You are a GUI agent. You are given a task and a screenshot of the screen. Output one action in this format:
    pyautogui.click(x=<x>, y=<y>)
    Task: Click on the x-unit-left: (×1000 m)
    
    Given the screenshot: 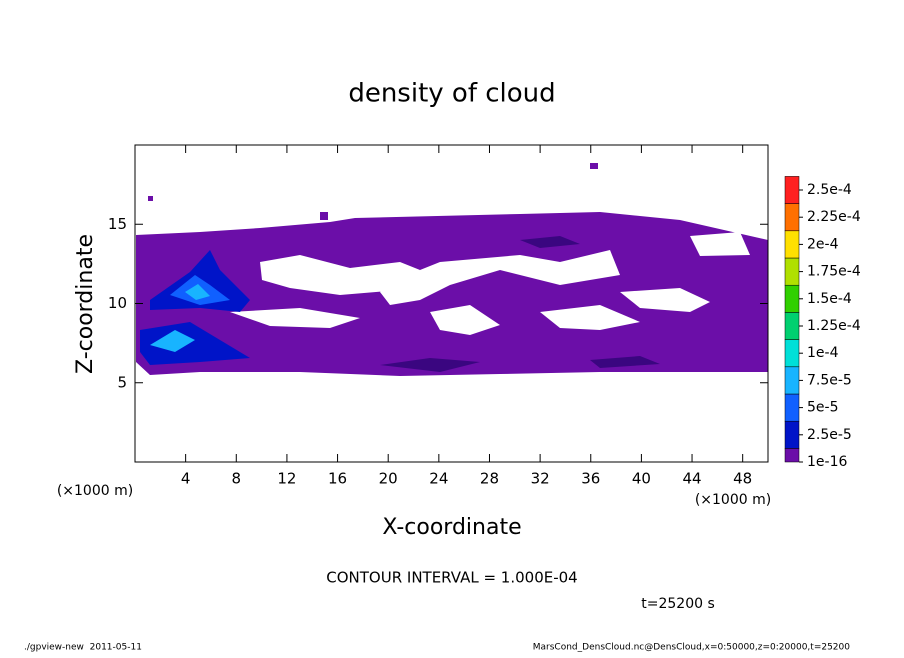 What is the action you would take?
    pyautogui.click(x=95, y=491)
    